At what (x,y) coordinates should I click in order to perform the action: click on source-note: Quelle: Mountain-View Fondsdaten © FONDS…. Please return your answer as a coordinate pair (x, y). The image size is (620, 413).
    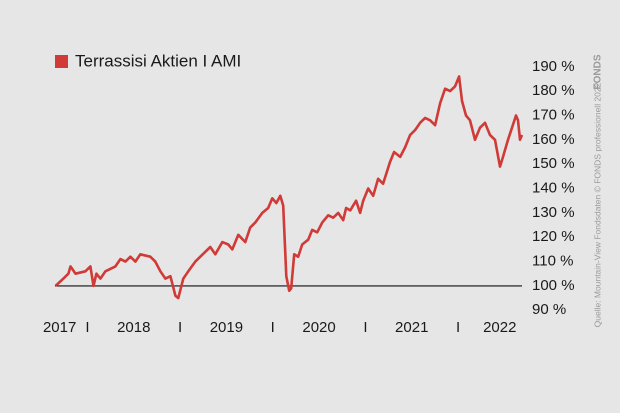
    Looking at the image, I should click on (597, 204).